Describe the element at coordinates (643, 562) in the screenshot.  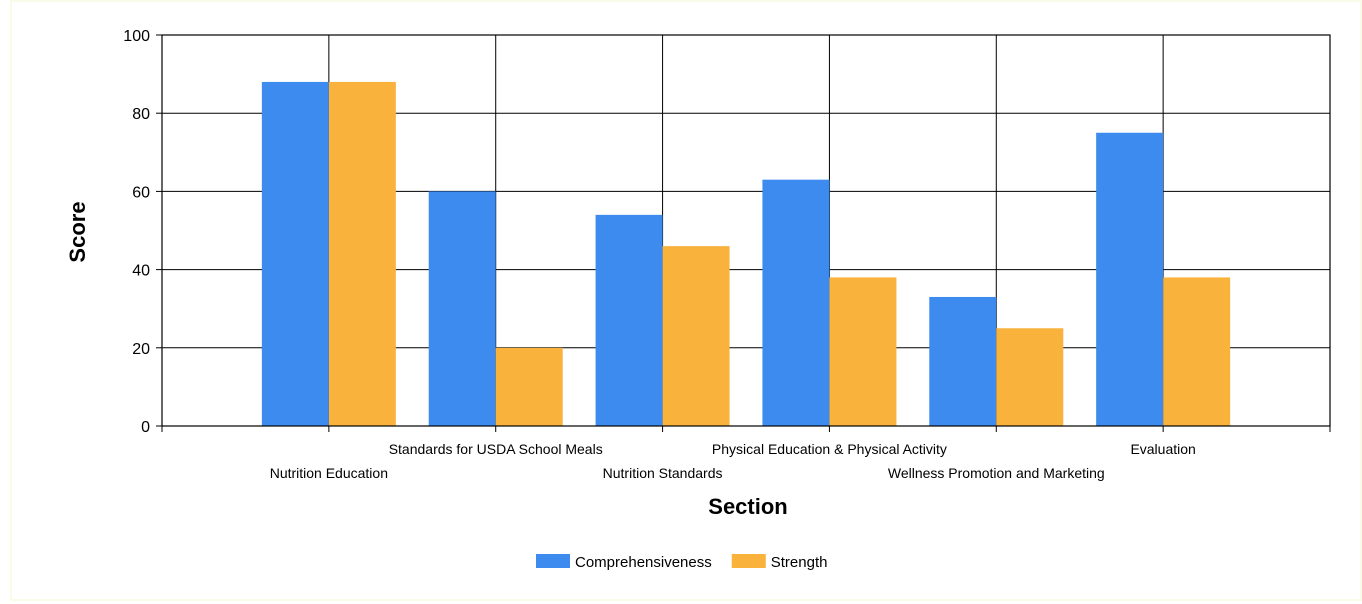
I see `legend-label: Comprehensiveness` at that location.